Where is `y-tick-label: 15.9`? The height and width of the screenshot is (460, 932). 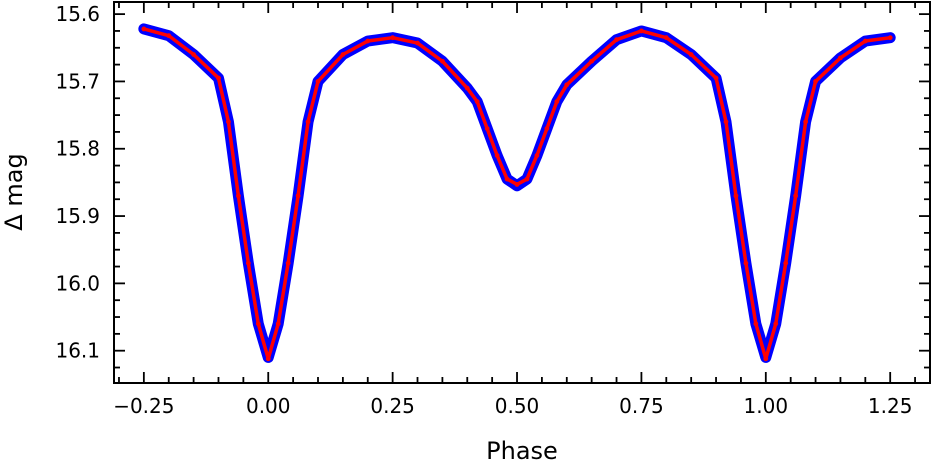 y-tick-label: 15.9 is located at coordinates (77, 216).